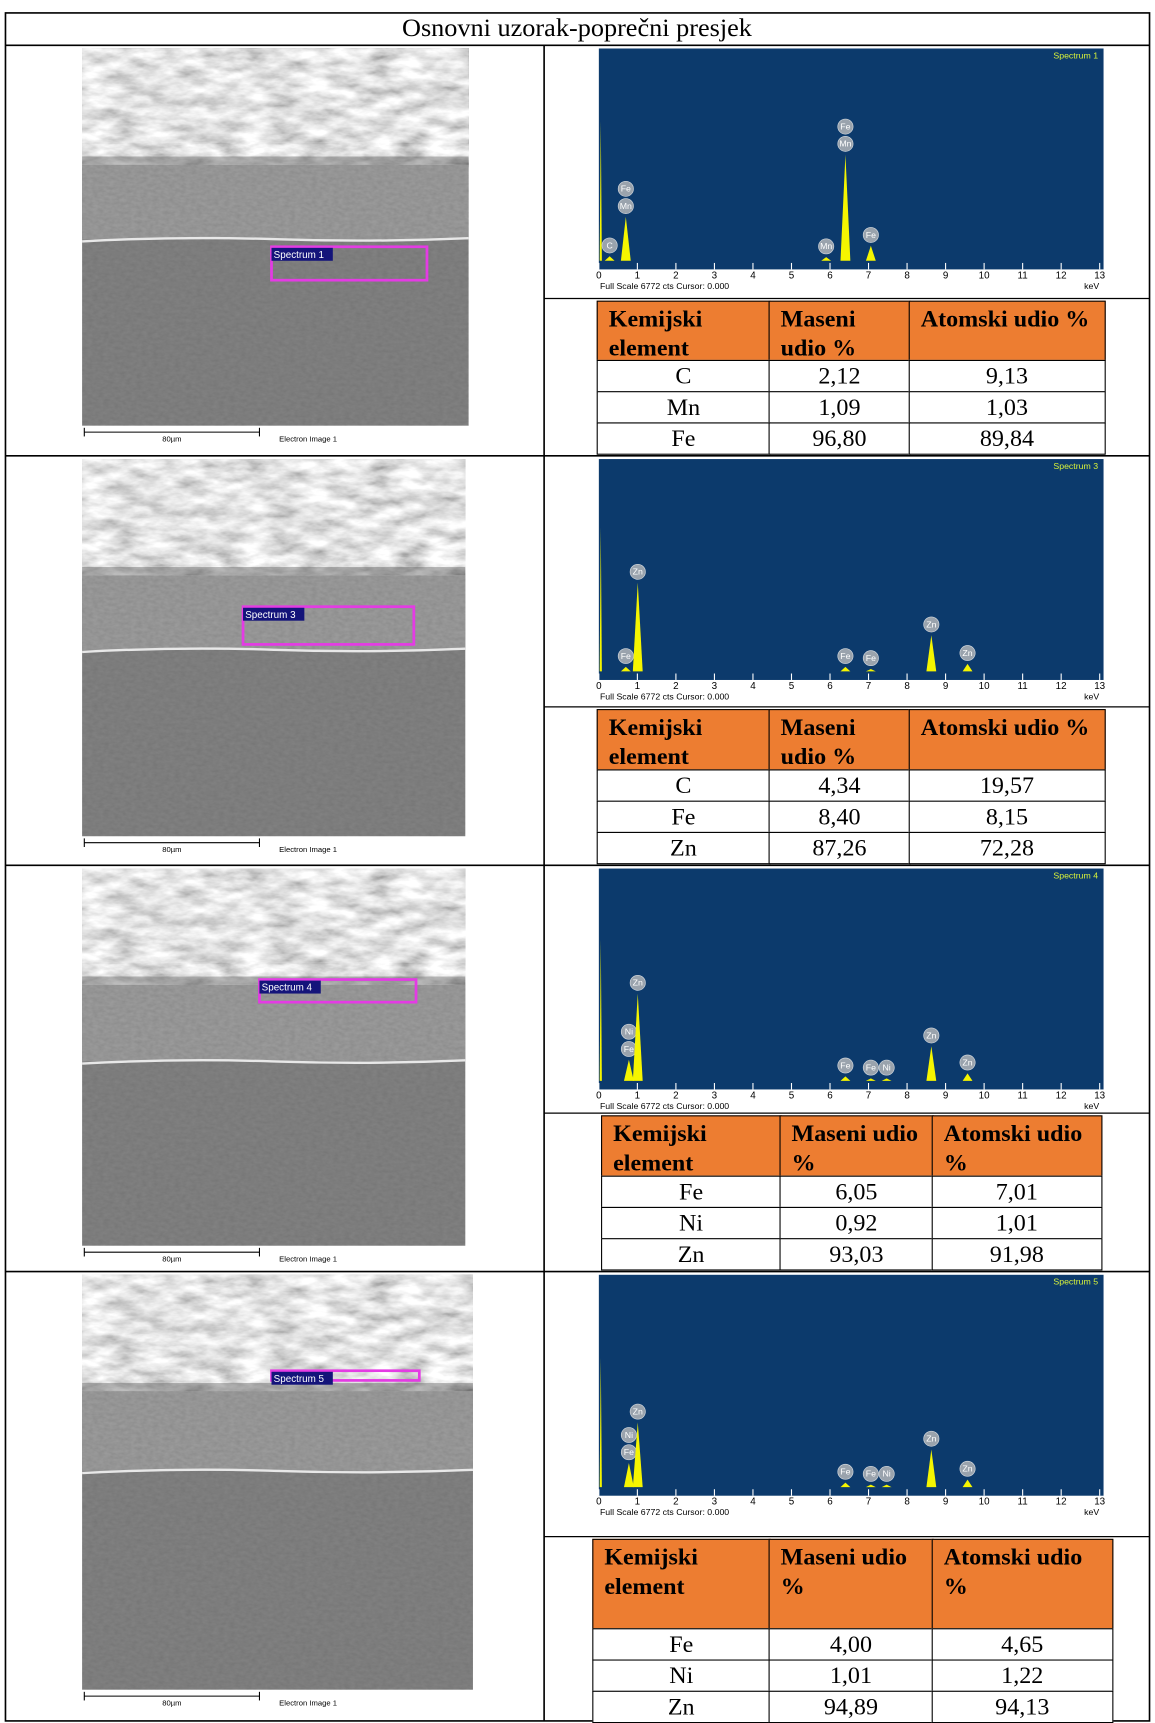  What do you see at coordinates (1007, 848) in the screenshot?
I see `table-cell: 72,28` at bounding box center [1007, 848].